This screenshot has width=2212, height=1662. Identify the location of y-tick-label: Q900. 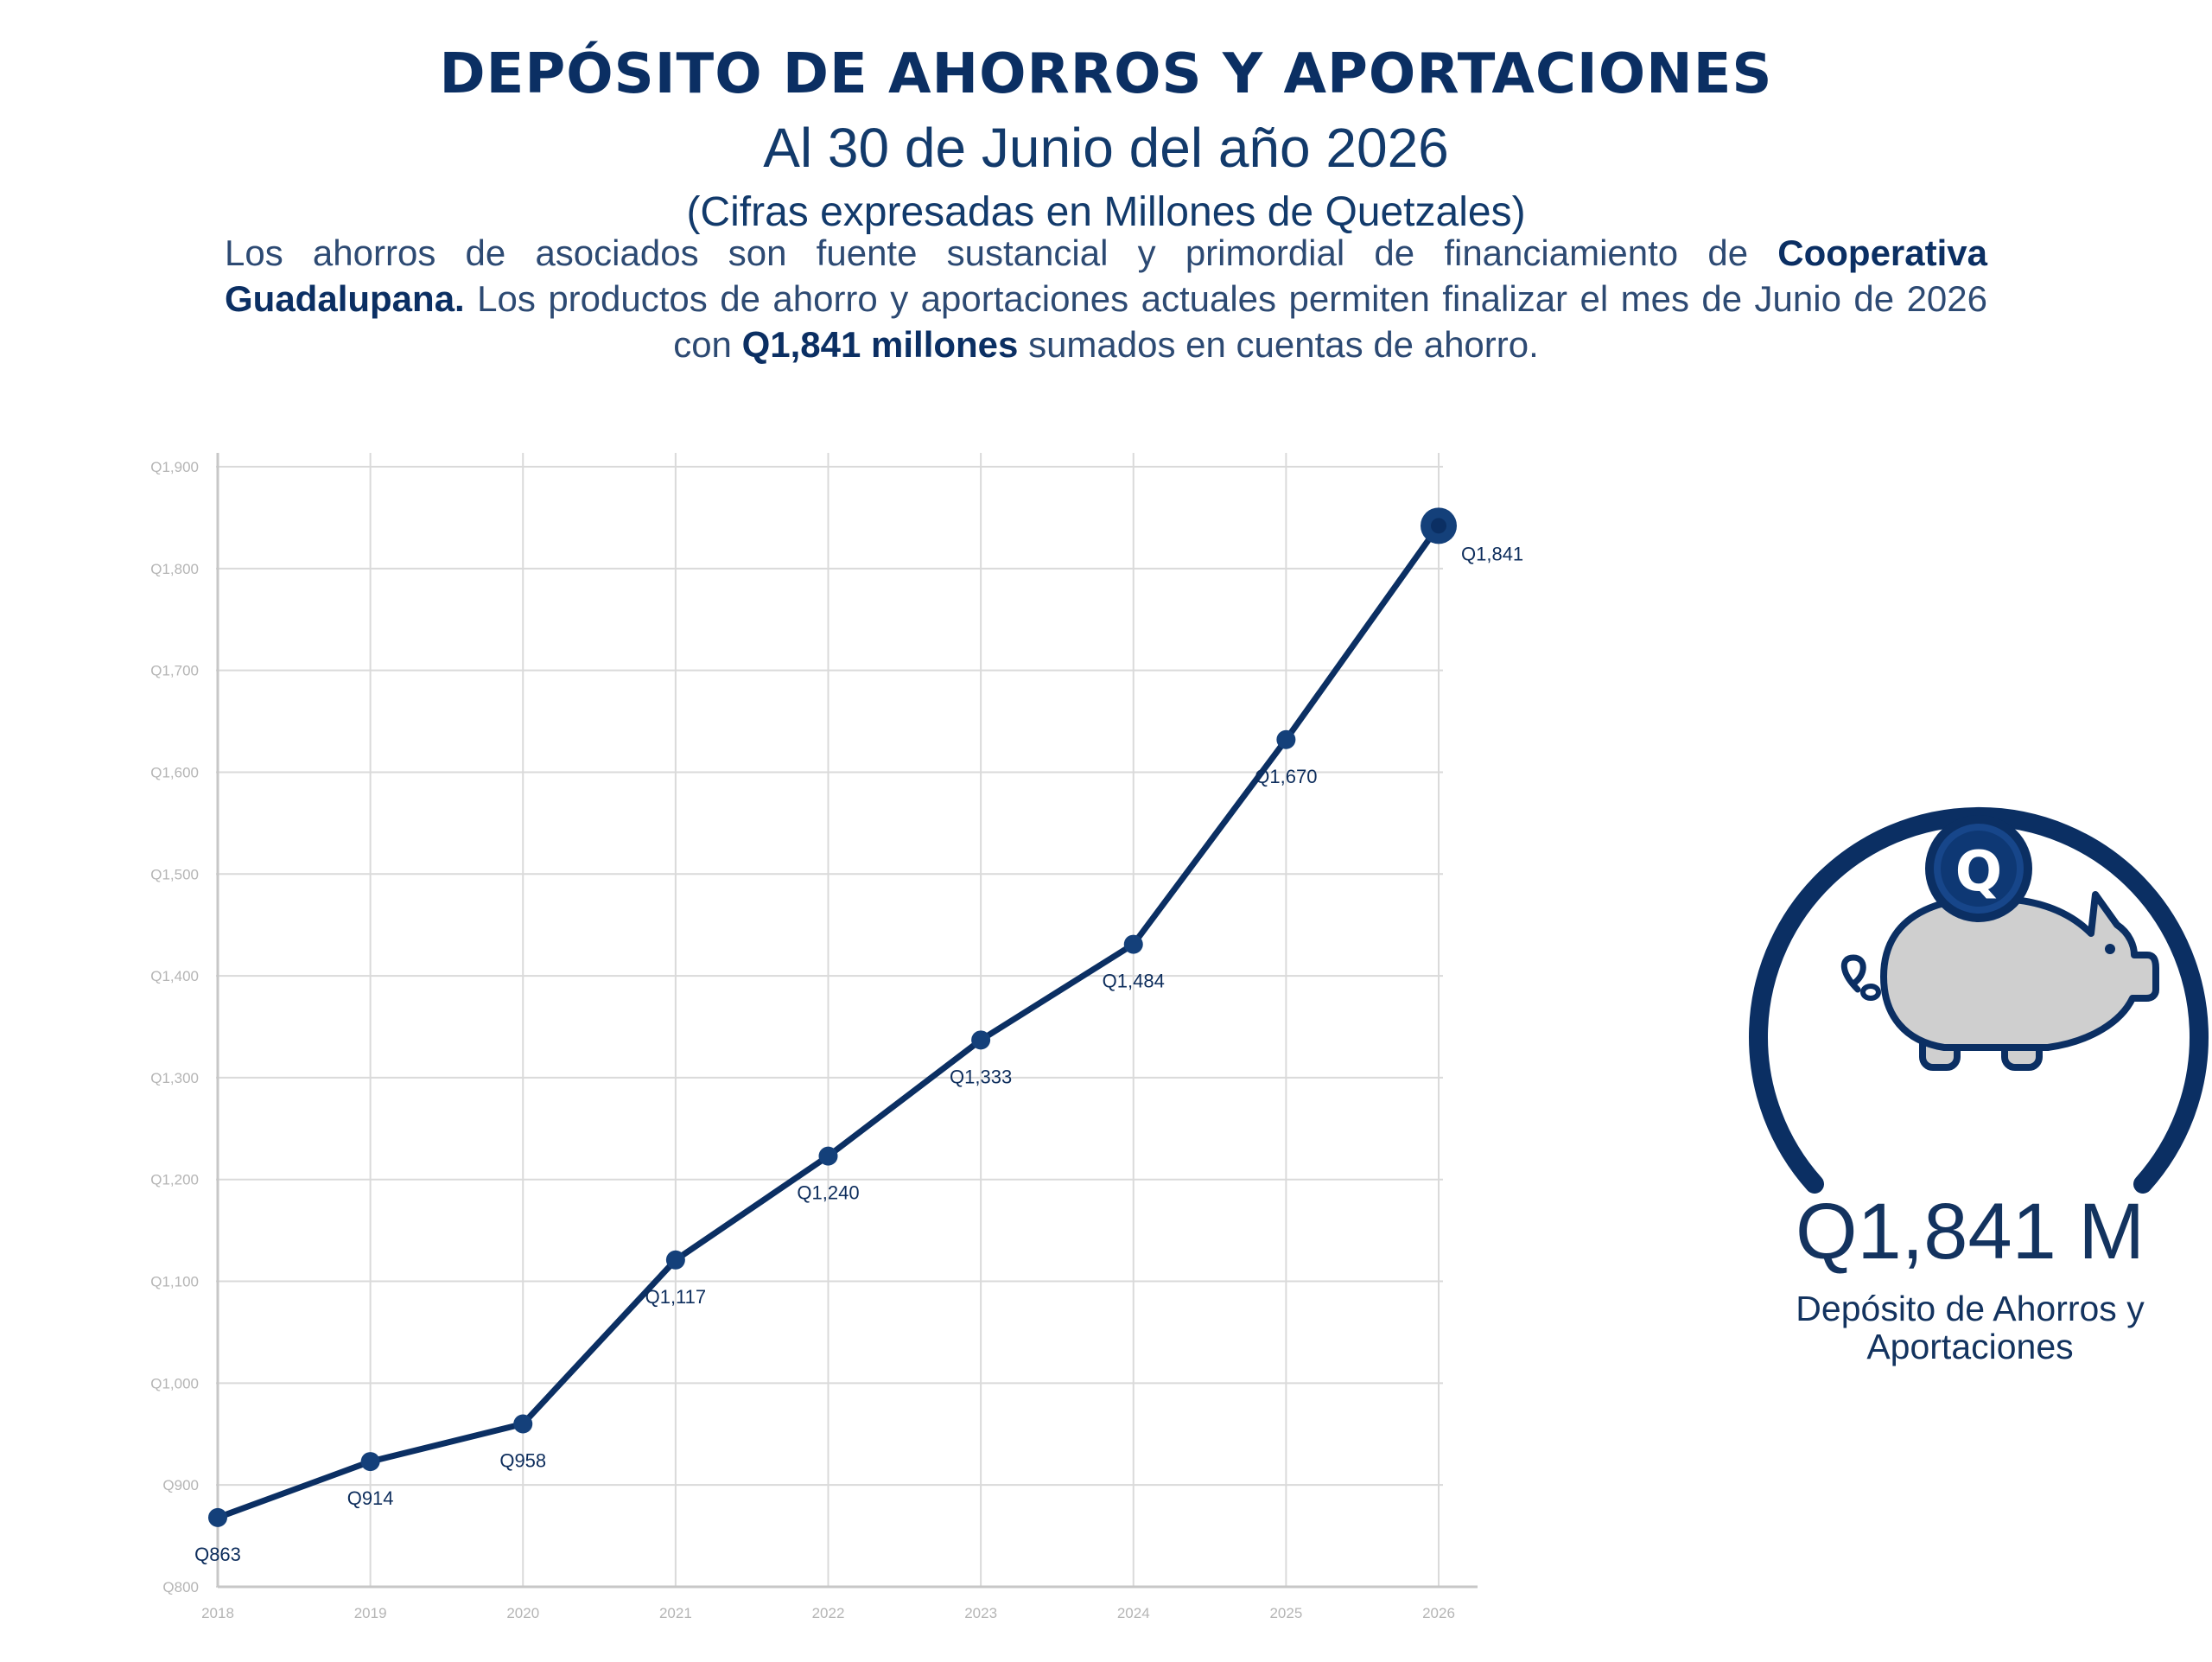
(180, 1485).